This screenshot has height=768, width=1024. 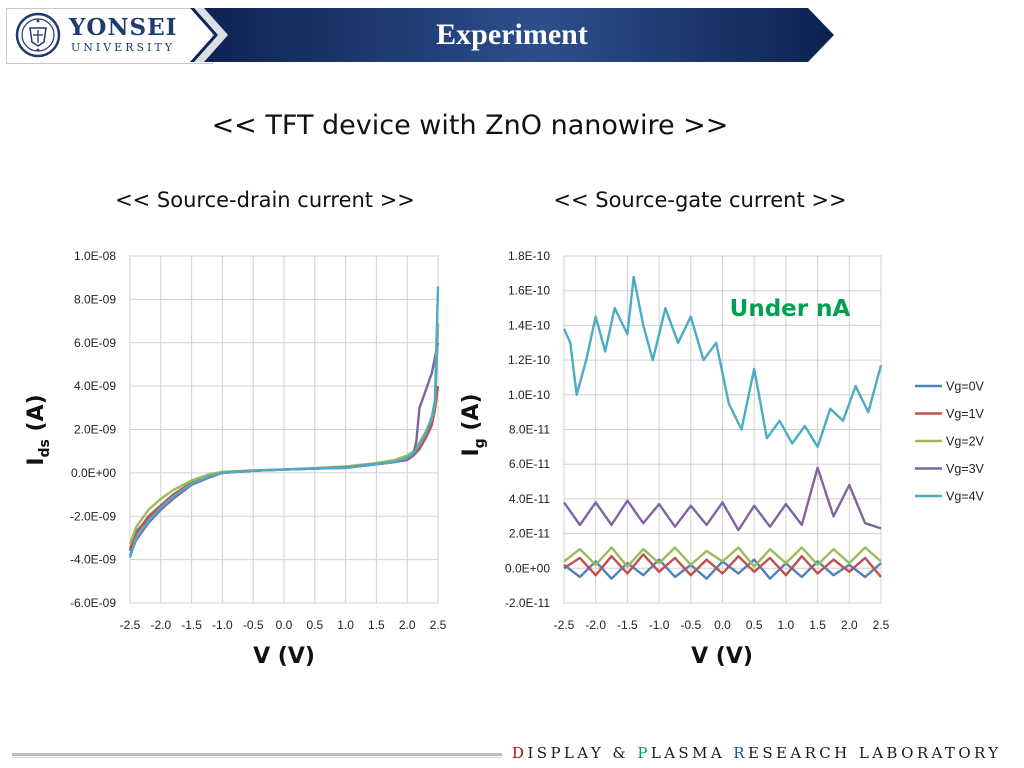 I want to click on y-axis-label-subscript: ds, so click(x=45, y=448).